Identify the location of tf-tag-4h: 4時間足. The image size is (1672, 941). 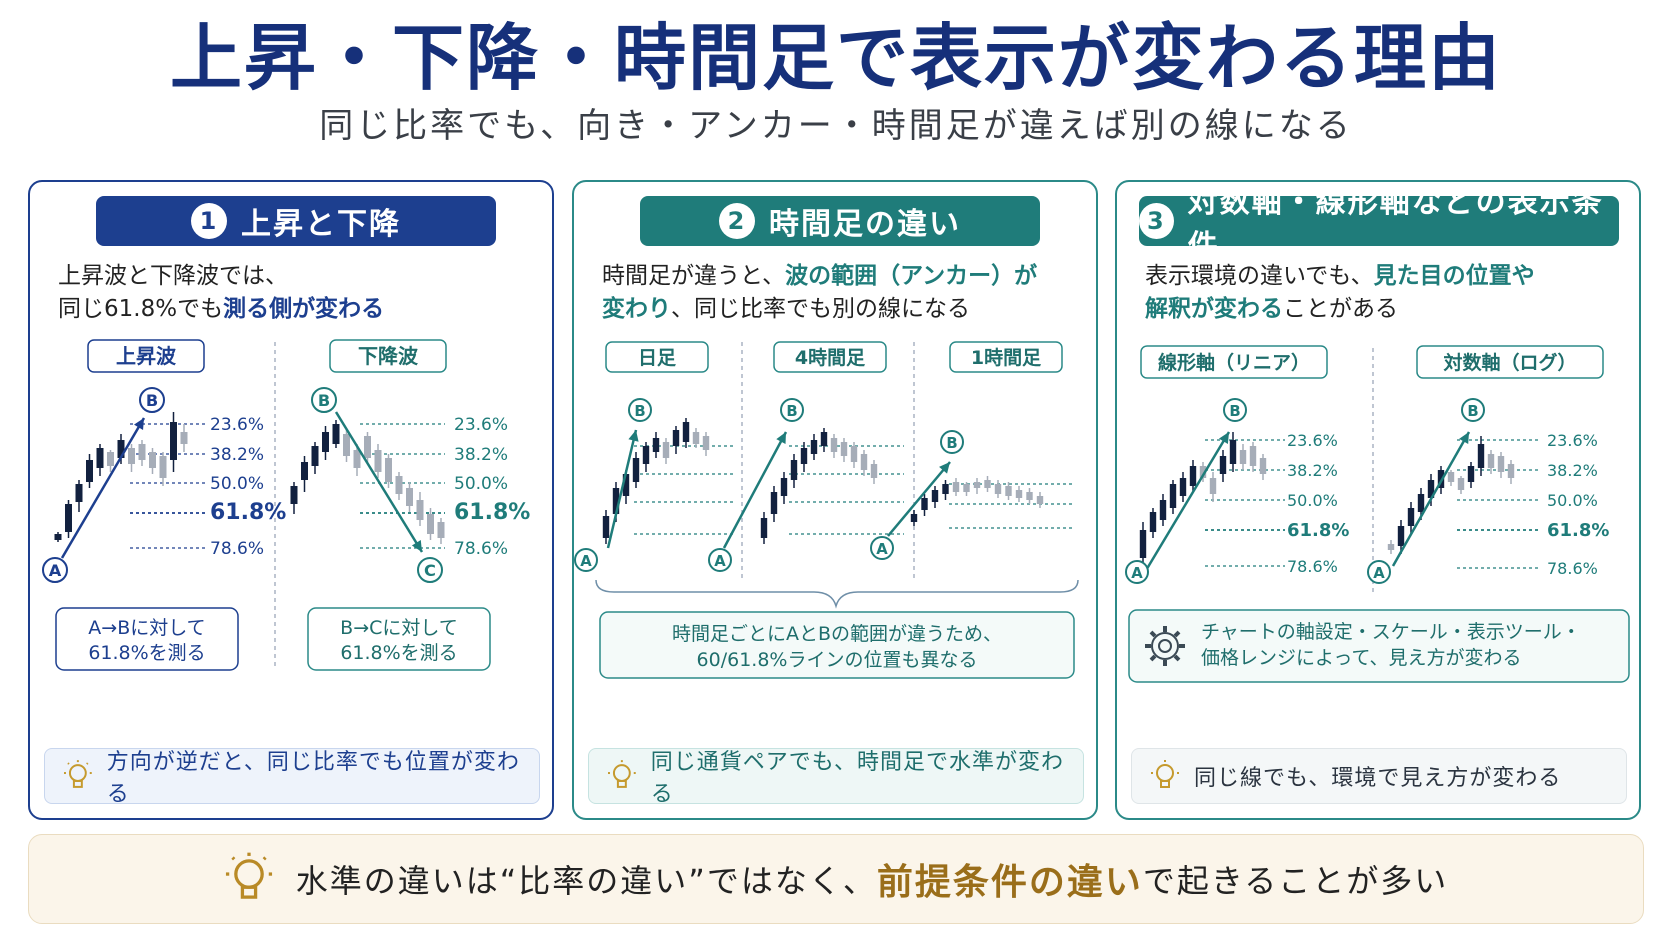
(830, 358).